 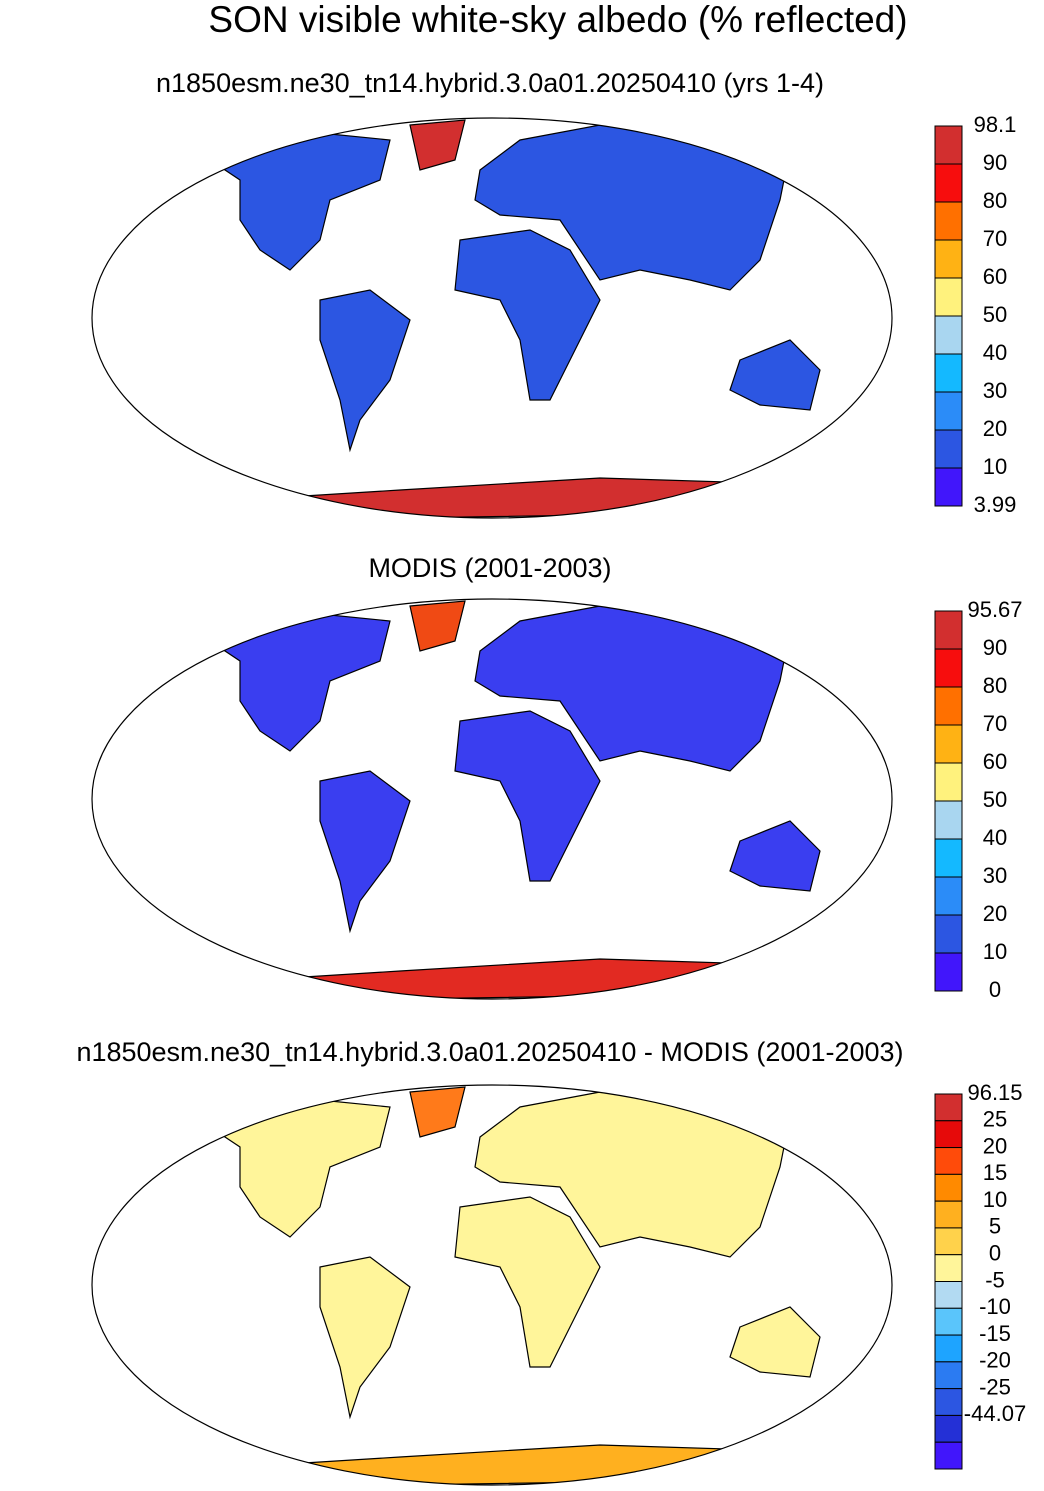 What do you see at coordinates (995, 1226) in the screenshot?
I see `colorbar-label: 5` at bounding box center [995, 1226].